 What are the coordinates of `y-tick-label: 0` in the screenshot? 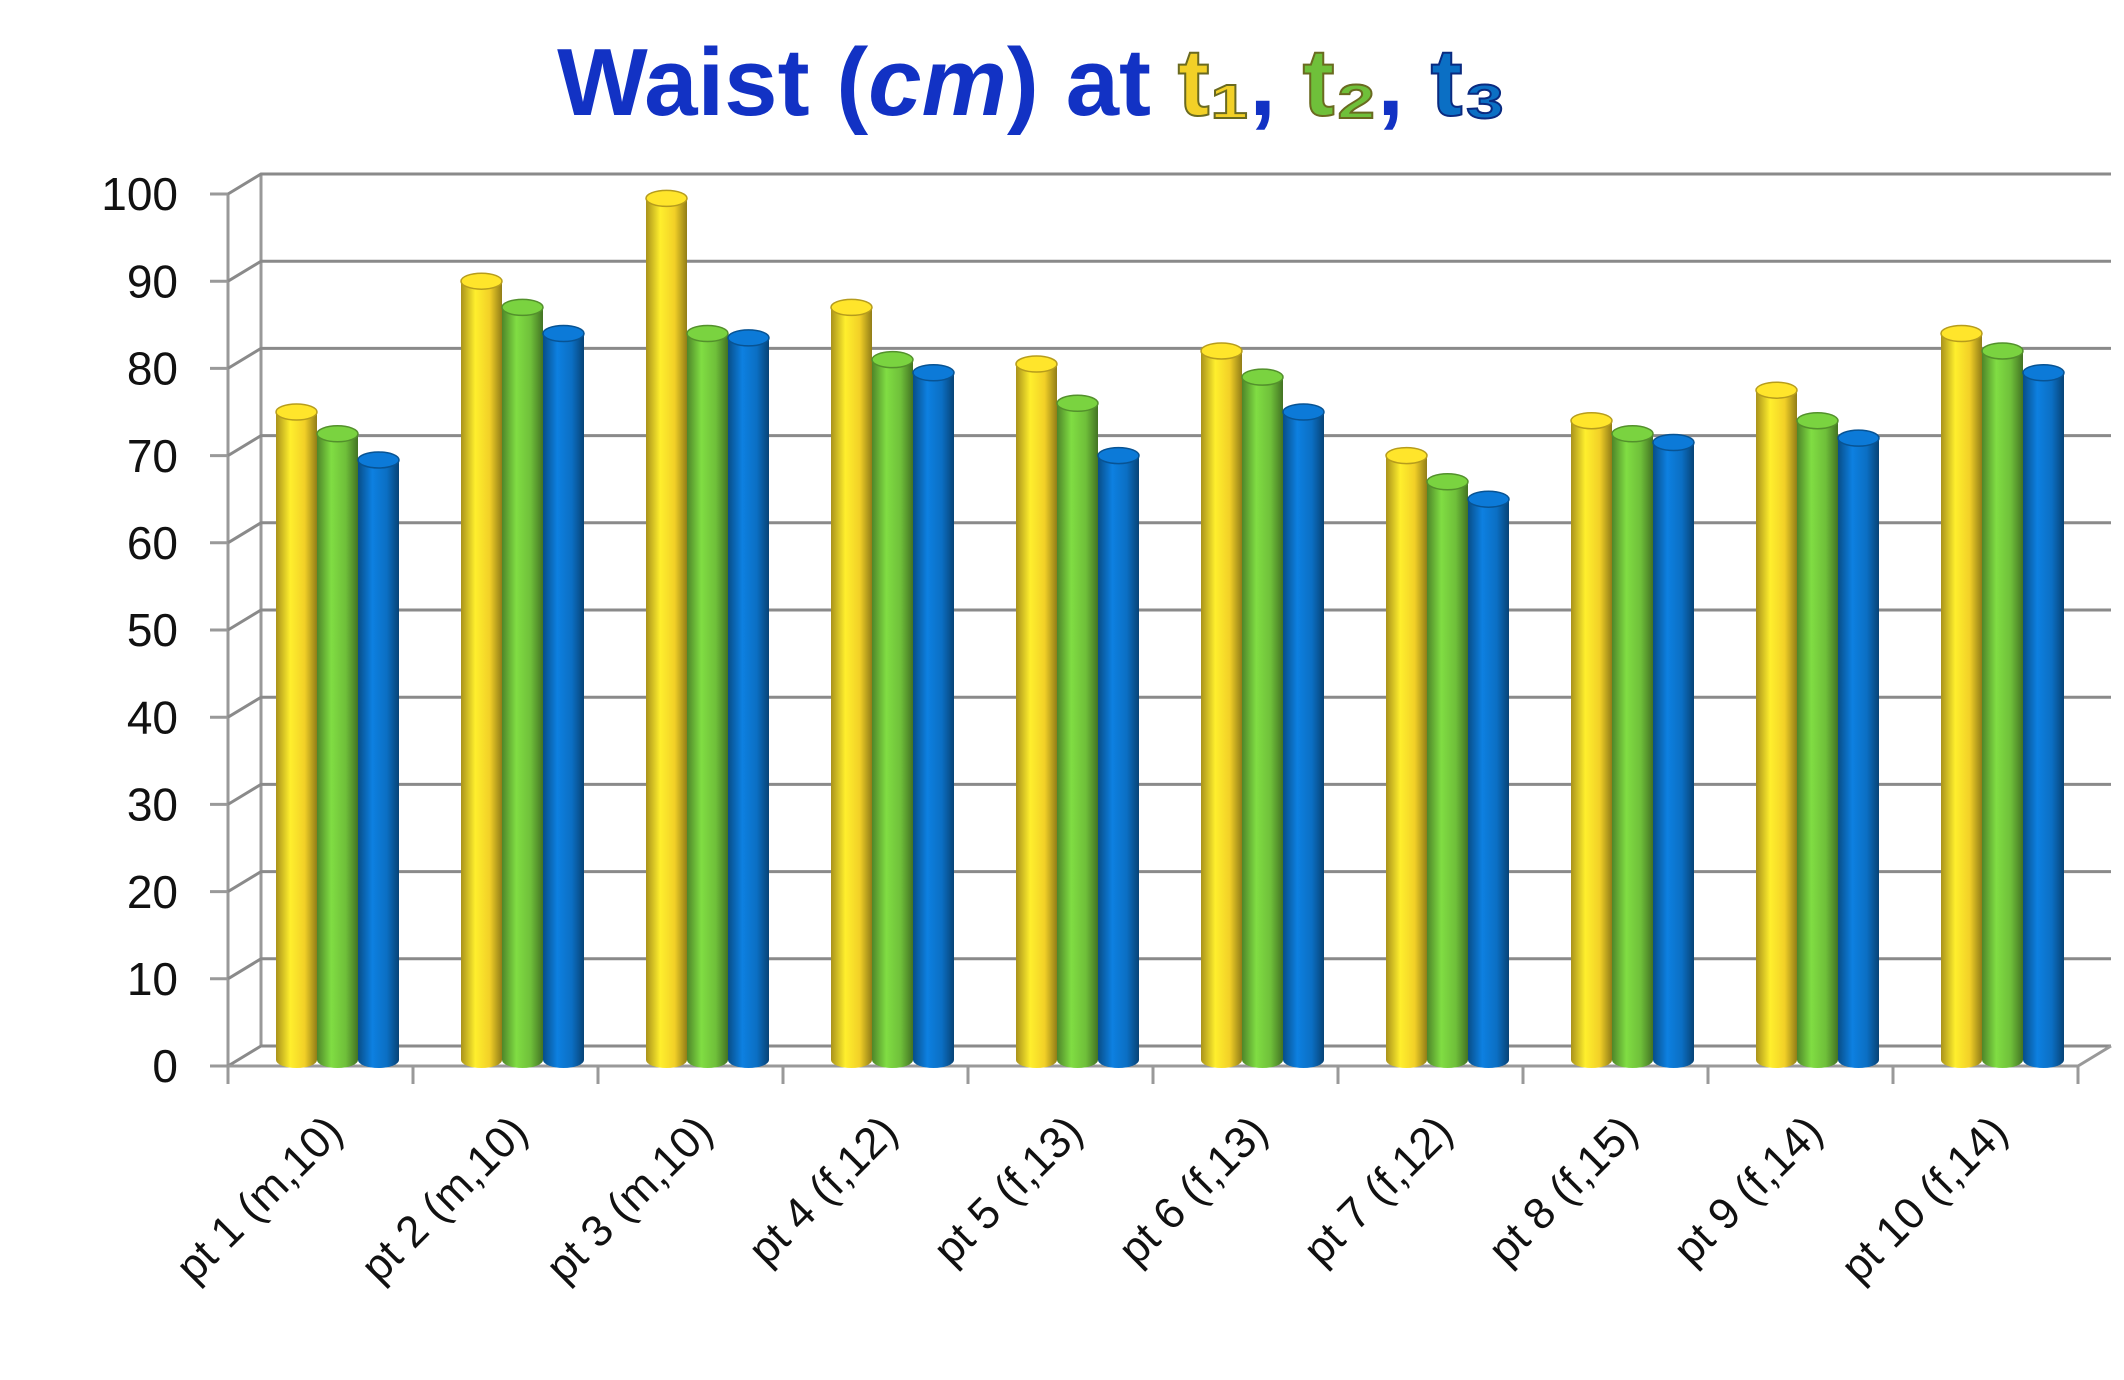 It's located at (165, 1066).